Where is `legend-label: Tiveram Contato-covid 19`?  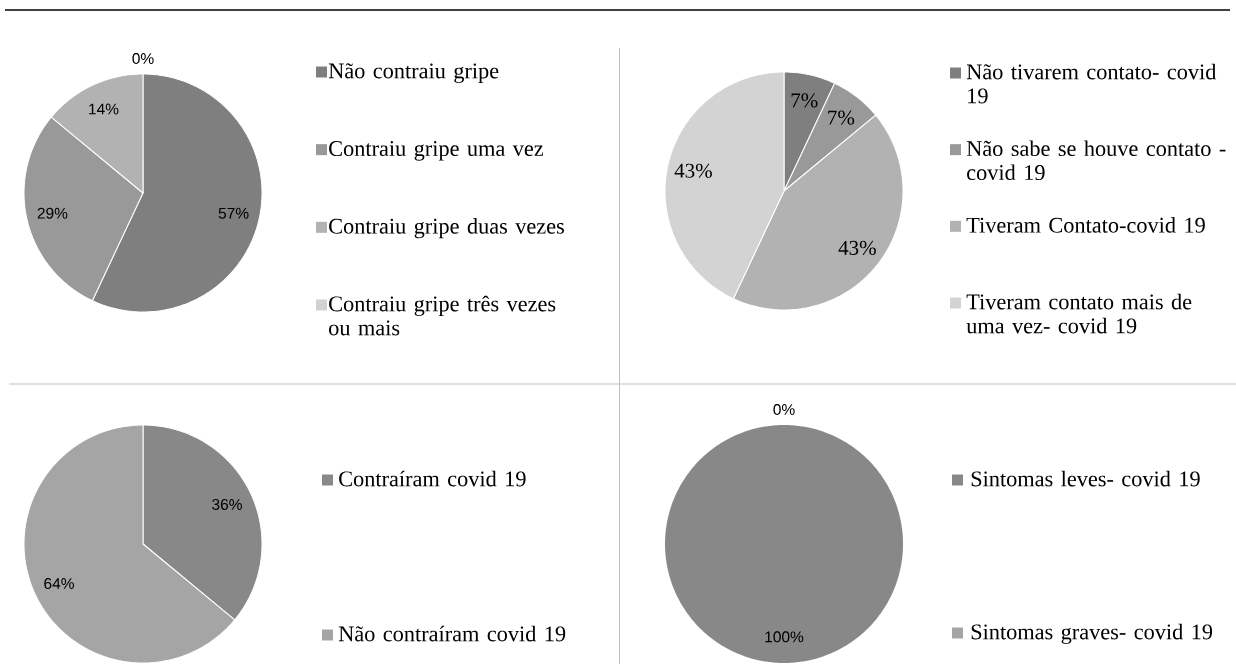
legend-label: Tiveram Contato-covid 19 is located at coordinates (1085, 225).